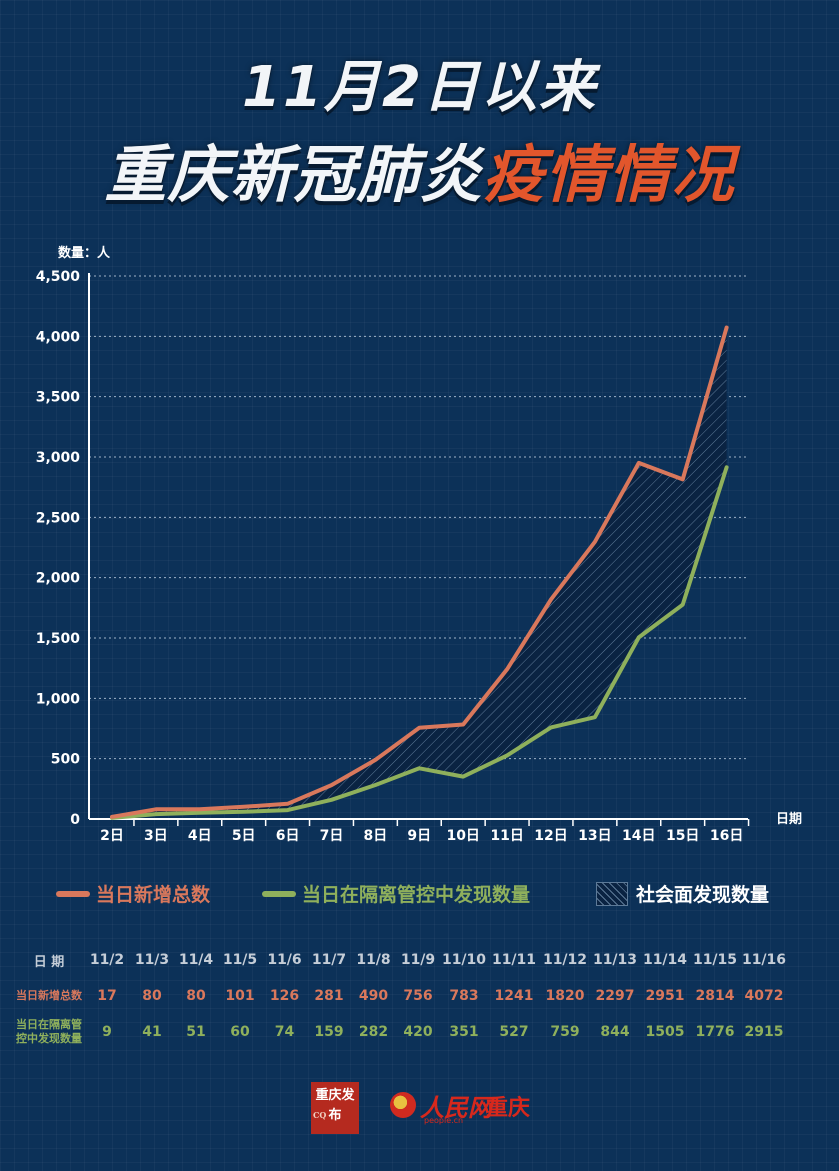 The width and height of the screenshot is (839, 1171). Describe the element at coordinates (240, 960) in the screenshot. I see `table-cell: 11/5` at that location.